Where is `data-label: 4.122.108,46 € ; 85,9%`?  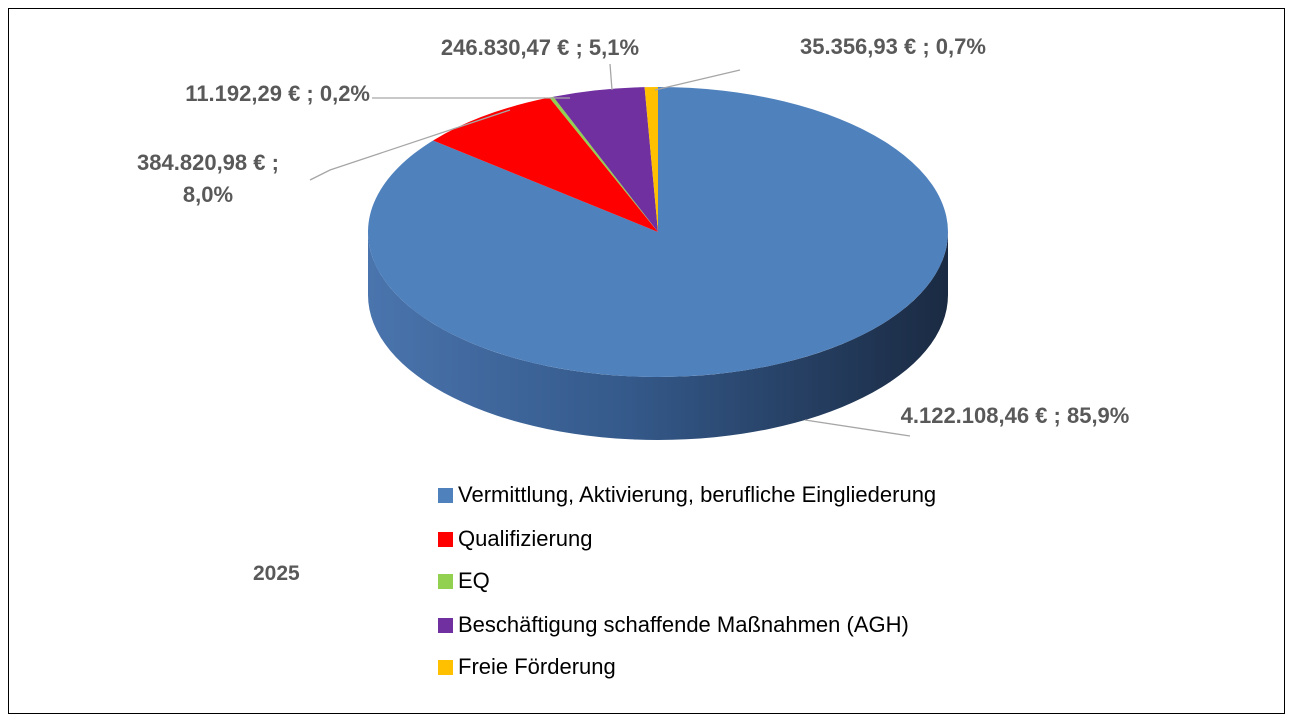 data-label: 4.122.108,46 € ; 85,9% is located at coordinates (1015, 415).